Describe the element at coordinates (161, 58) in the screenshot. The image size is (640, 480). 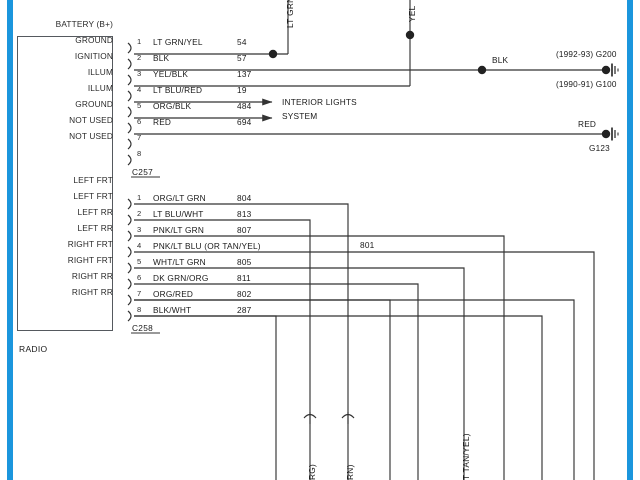
I see `wire-color-c257-2: BLK` at that location.